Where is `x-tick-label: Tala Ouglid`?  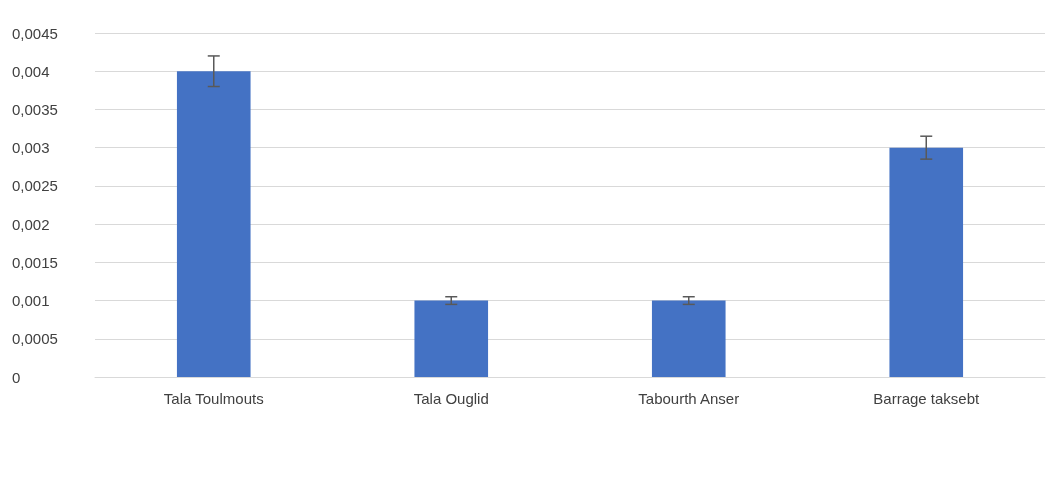 x-tick-label: Tala Ouglid is located at coordinates (451, 398).